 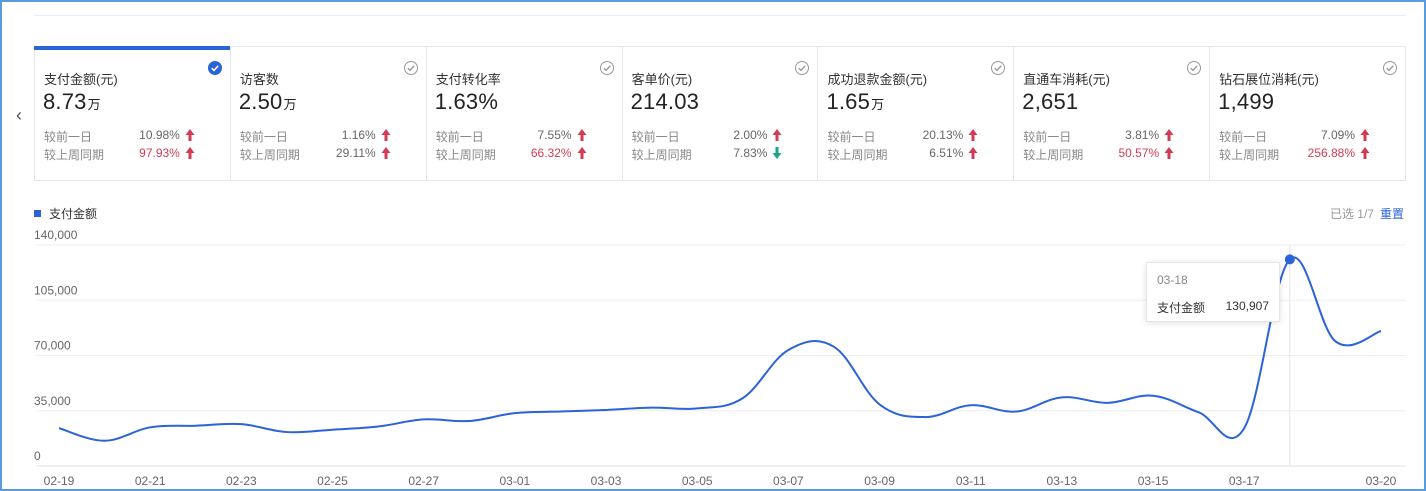 What do you see at coordinates (662, 79) in the screenshot?
I see `metric-title: 客单价(元)` at bounding box center [662, 79].